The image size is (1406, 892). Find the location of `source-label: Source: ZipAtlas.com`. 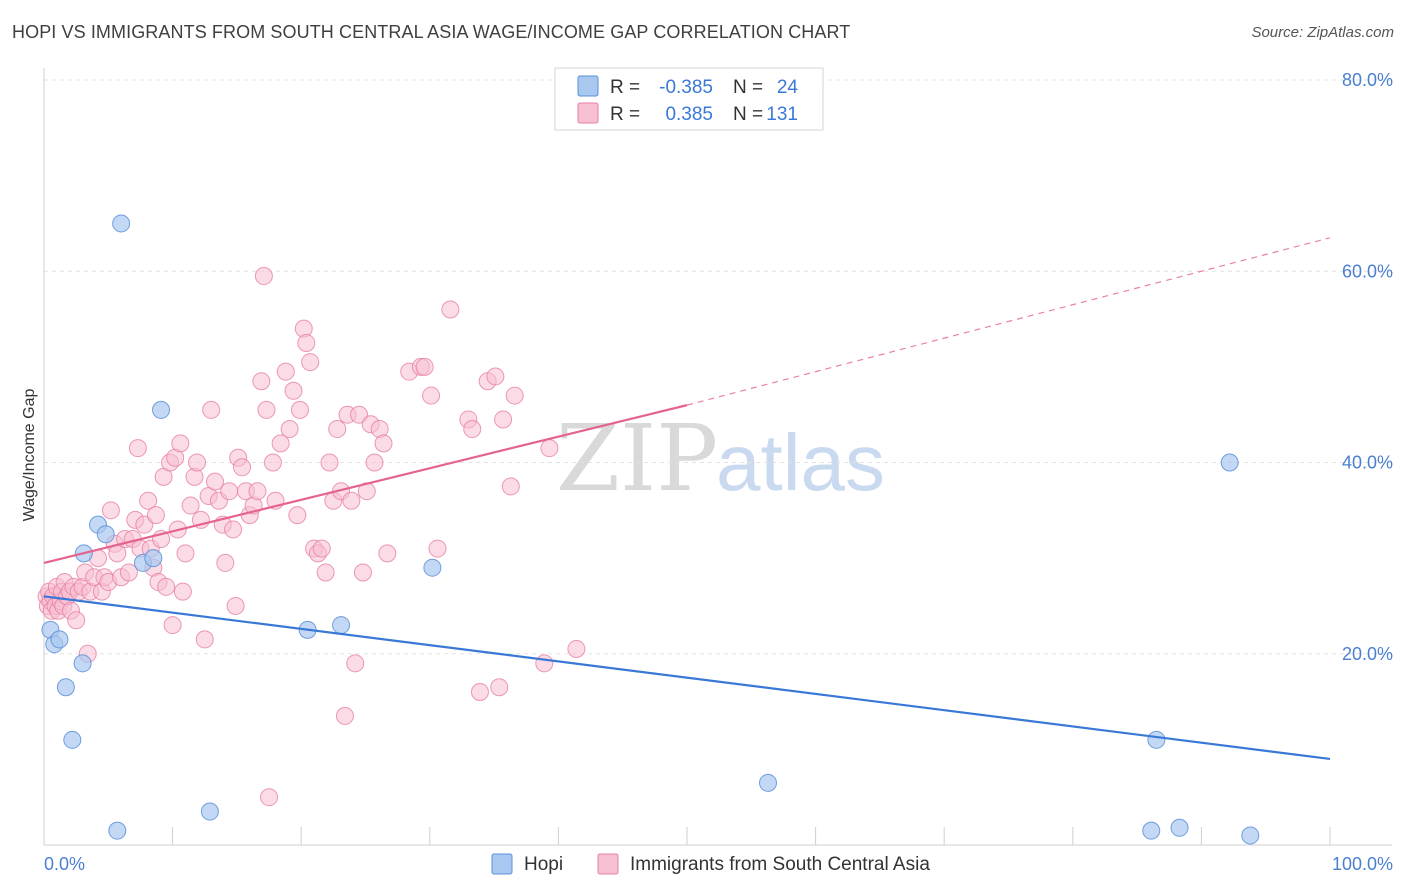

source-label: Source: ZipAtlas.com is located at coordinates (1322, 32).